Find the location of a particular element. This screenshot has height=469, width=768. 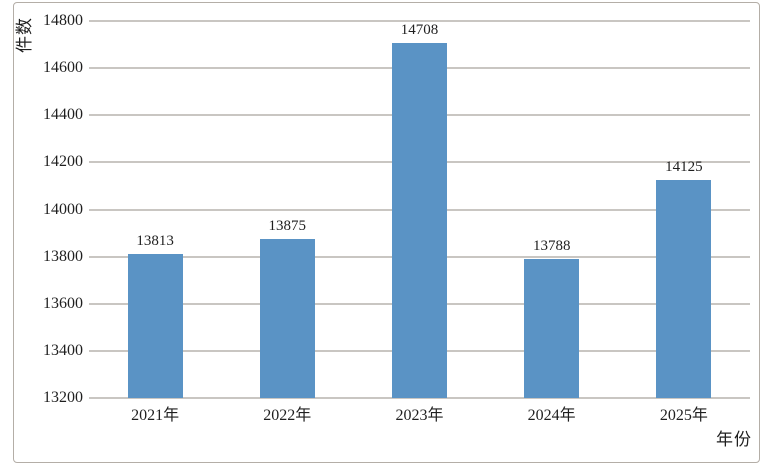

y-tick-label: 14400 is located at coordinates (63, 115).